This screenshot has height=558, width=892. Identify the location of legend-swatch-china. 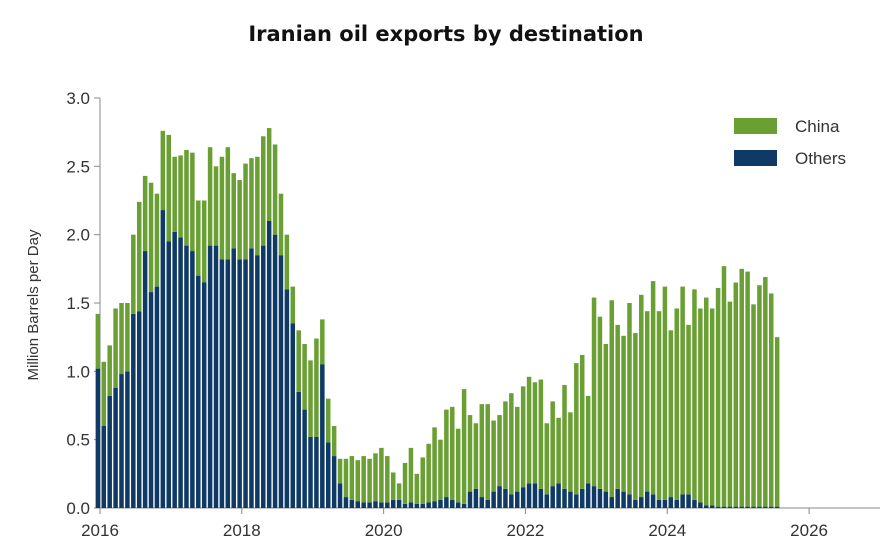
(755, 126).